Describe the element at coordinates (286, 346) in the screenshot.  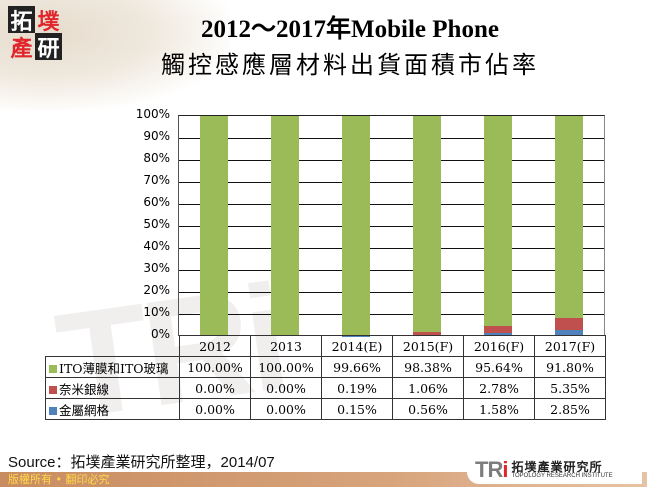
I see `category-label: 2013` at that location.